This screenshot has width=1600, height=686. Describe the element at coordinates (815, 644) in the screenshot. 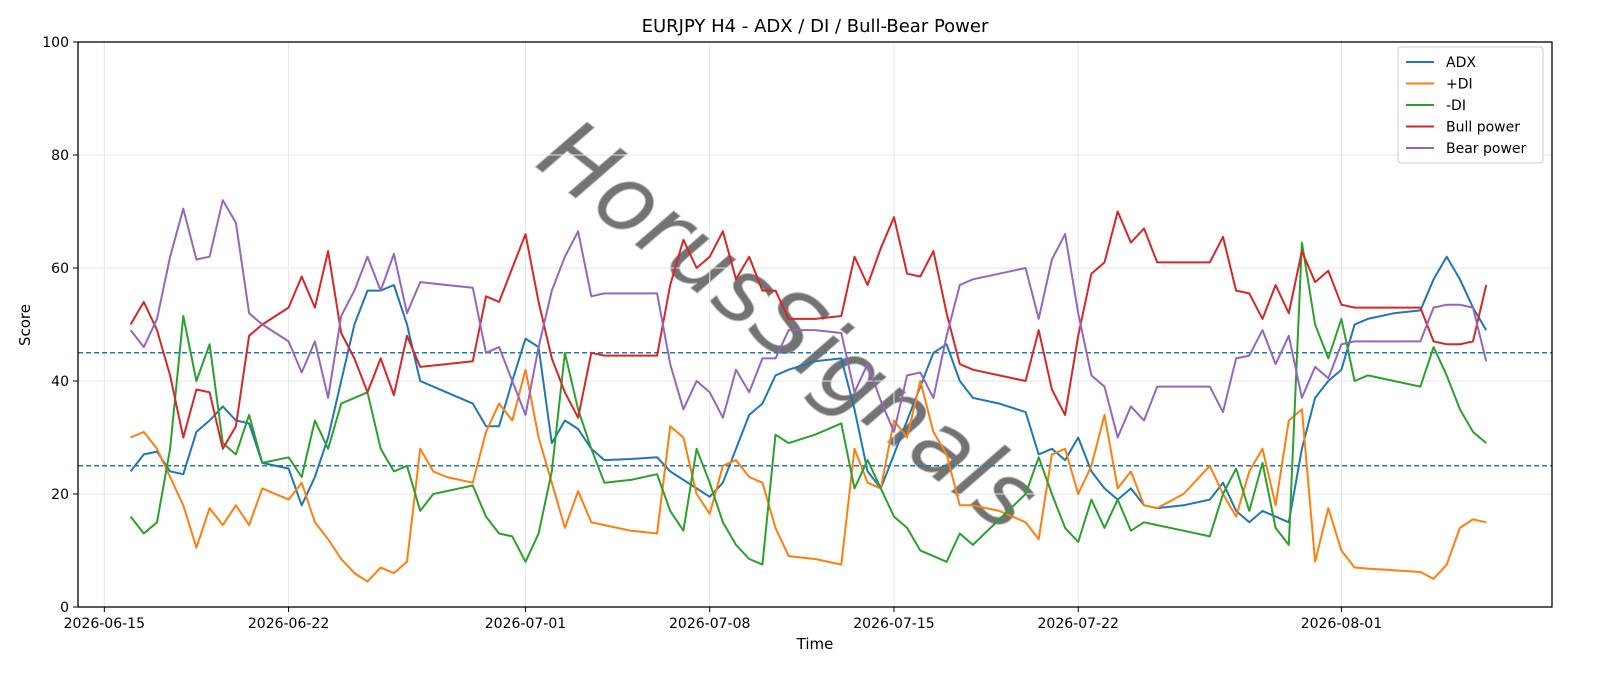

I see `x-axis-label: Time` at that location.